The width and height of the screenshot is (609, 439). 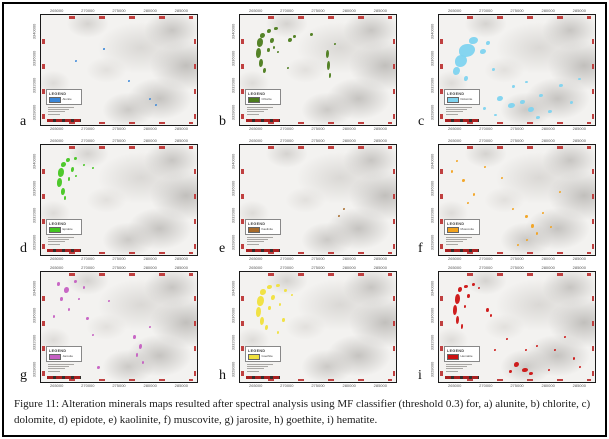 What do you see at coordinates (34, 58) in the screenshot?
I see `coordinate-label: 3336000` at bounding box center [34, 58].